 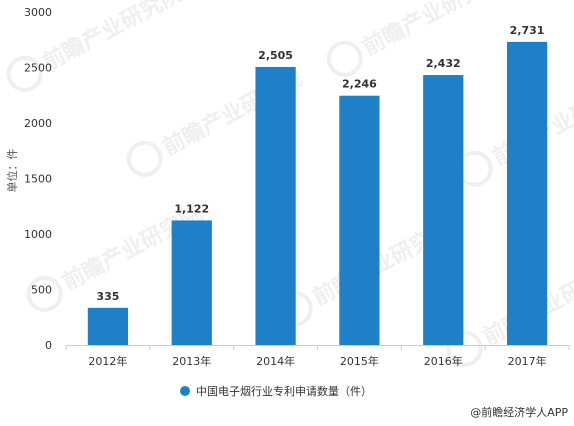 What do you see at coordinates (38, 68) in the screenshot?
I see `y-tick-label: 2500` at bounding box center [38, 68].